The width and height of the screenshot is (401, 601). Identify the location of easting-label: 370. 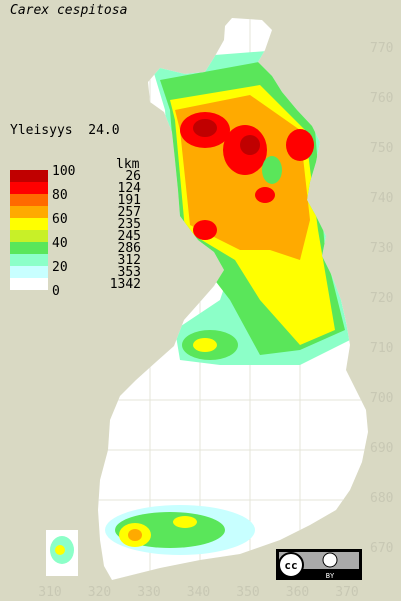
(346, 592).